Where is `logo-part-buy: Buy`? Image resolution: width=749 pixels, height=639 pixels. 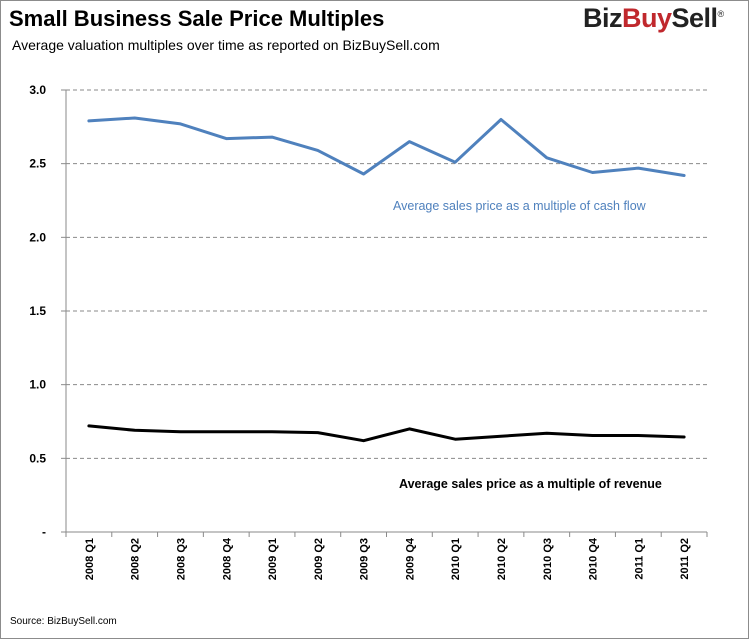 logo-part-buy: Buy is located at coordinates (647, 18).